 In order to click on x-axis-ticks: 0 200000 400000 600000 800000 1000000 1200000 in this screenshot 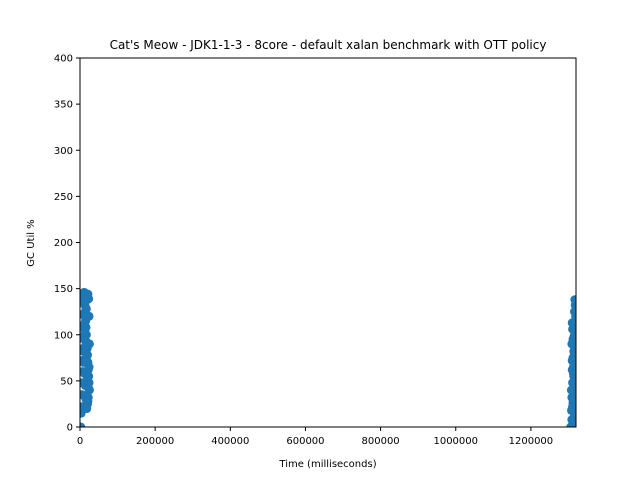, I will do `click(315, 437)`.